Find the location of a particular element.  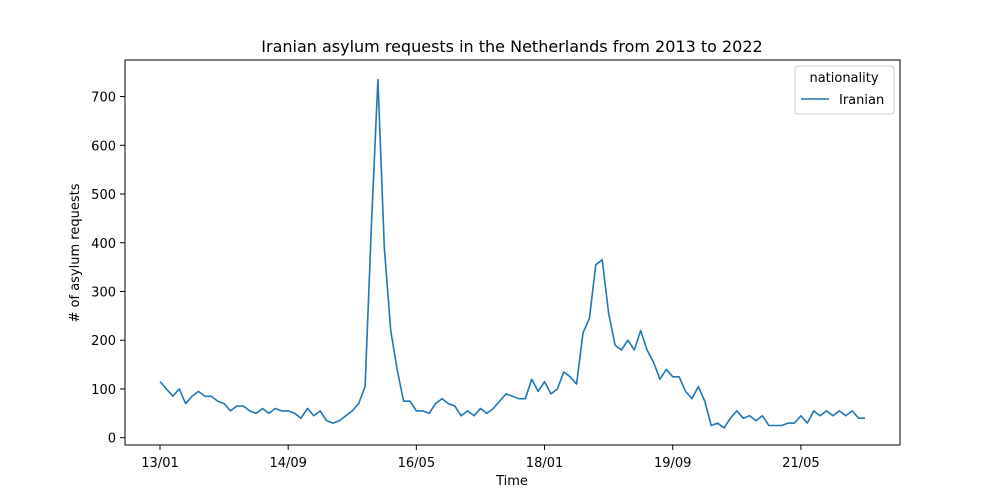

x-tick-label: 13/01 is located at coordinates (159, 463).